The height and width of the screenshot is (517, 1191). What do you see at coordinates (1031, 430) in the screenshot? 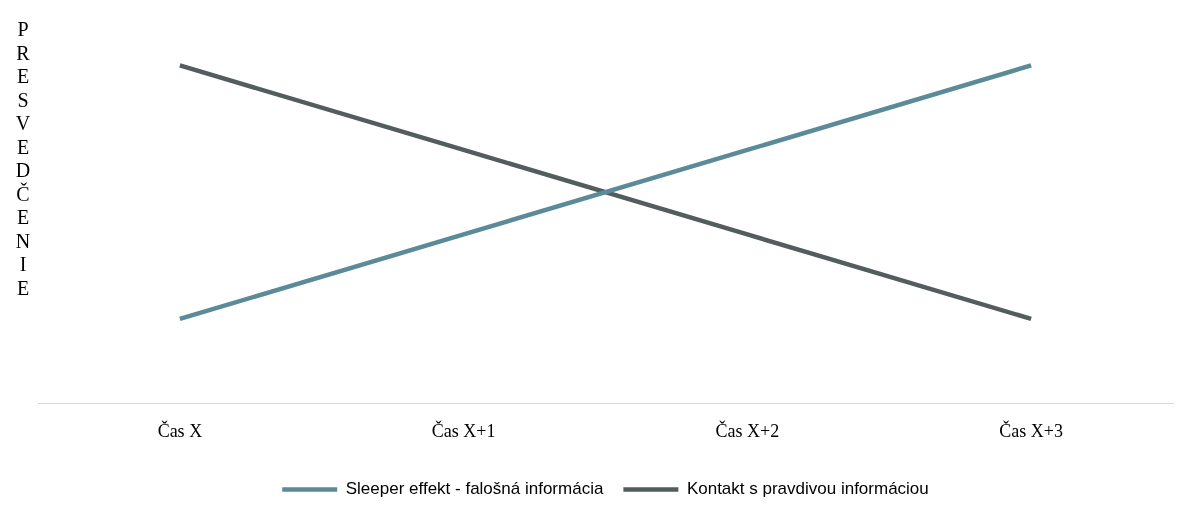
I see `x-tick-label: Čas X+3` at bounding box center [1031, 430].